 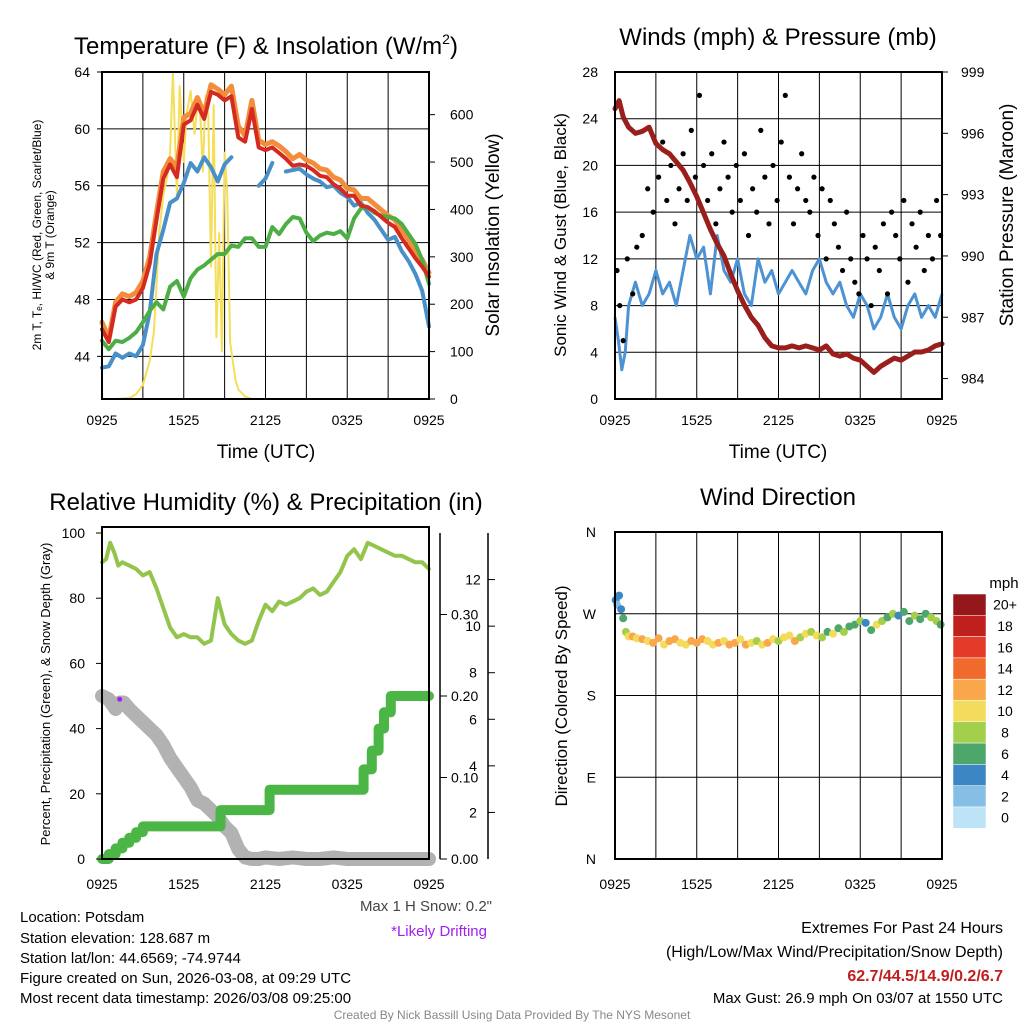 I want to click on wind-y2-tick-label: 993, so click(x=973, y=195).